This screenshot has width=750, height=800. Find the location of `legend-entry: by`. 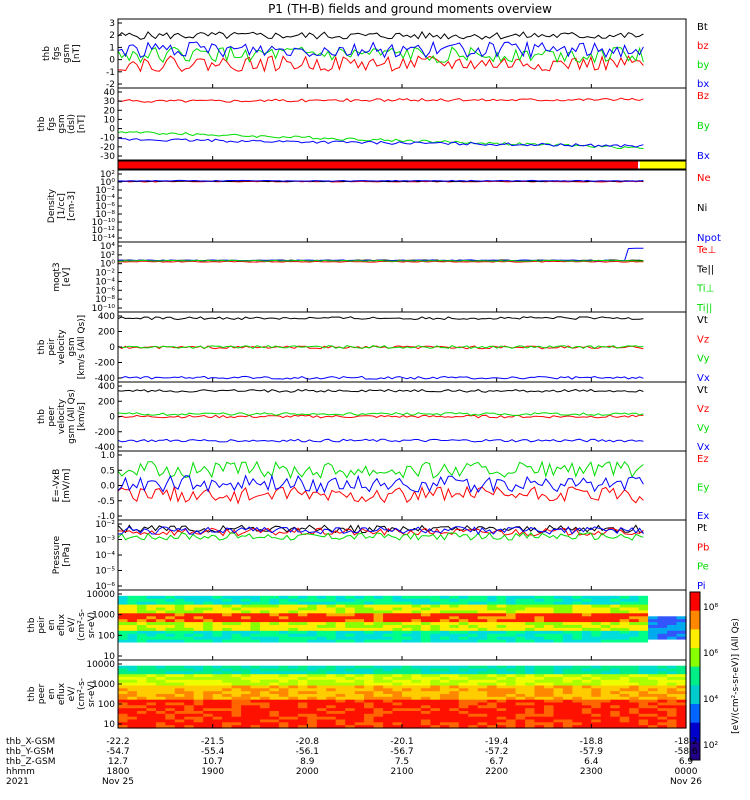

legend-entry: by is located at coordinates (703, 65).